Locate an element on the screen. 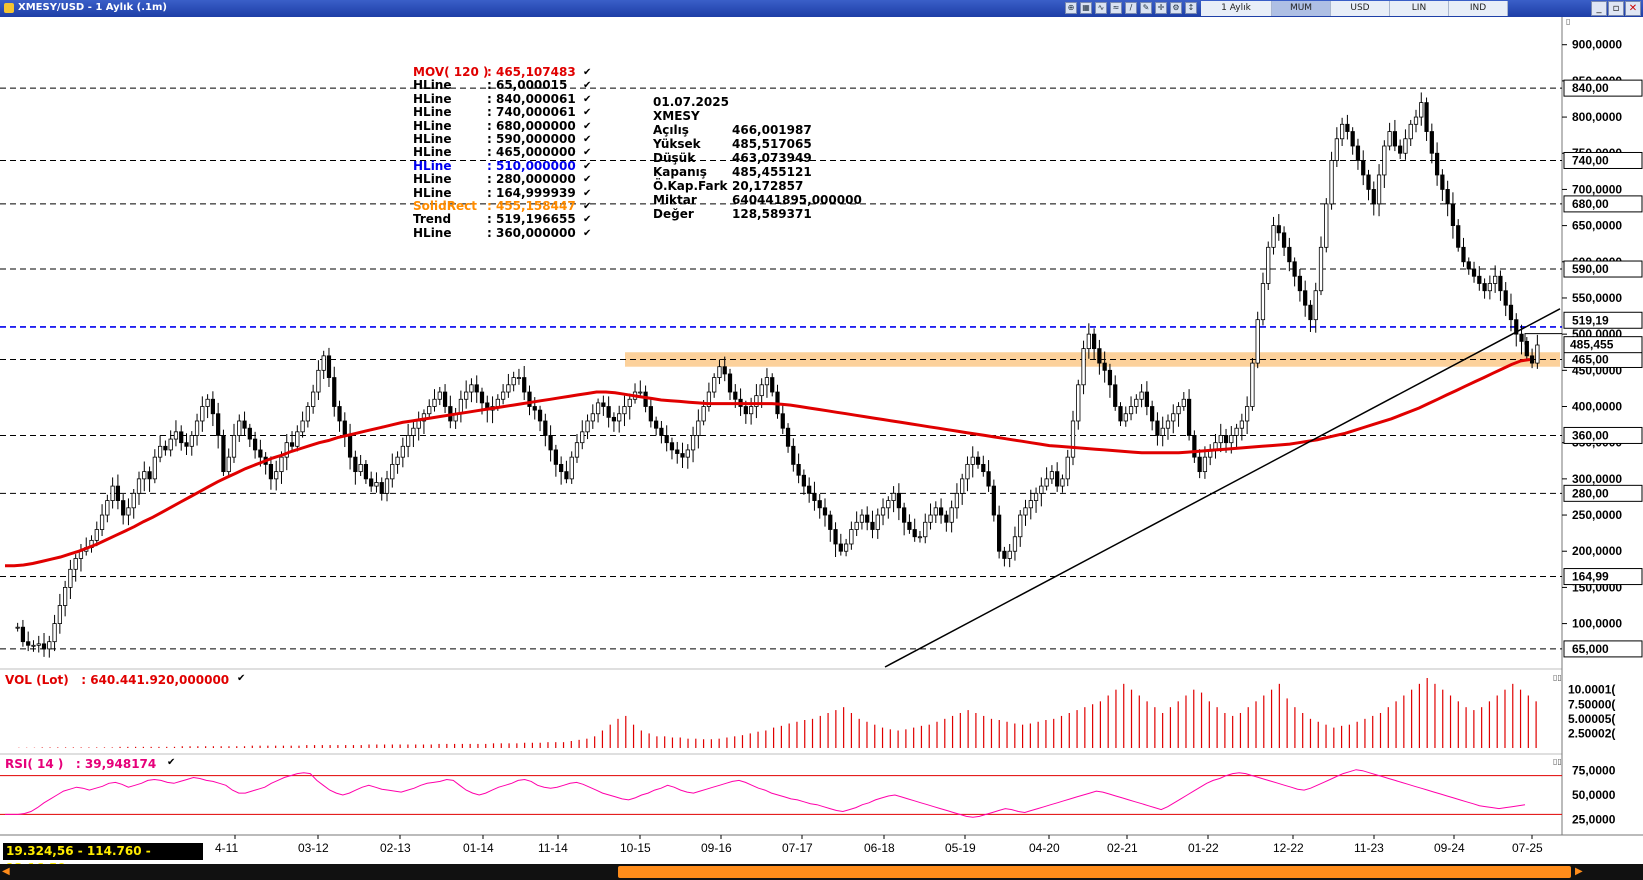 The height and width of the screenshot is (880, 1643). indicators-button: IND is located at coordinates (1478, 8).